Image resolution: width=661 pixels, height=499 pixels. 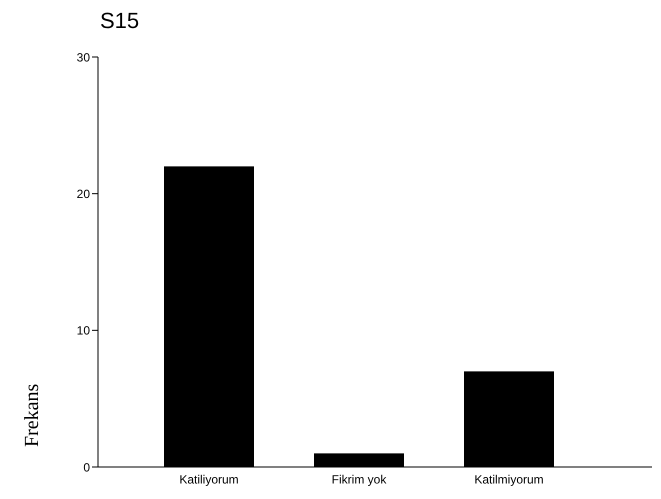 I want to click on y-axis-title: Frekans, so click(x=32, y=415).